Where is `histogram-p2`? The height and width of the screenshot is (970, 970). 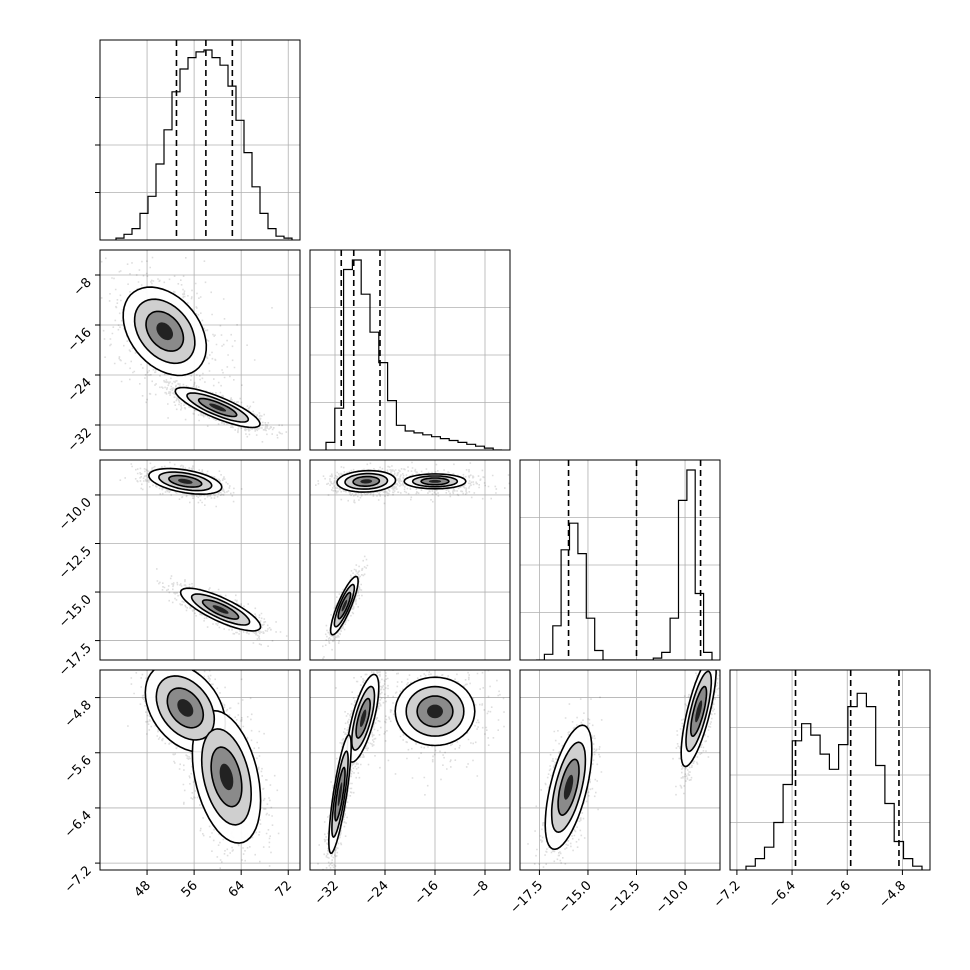 histogram-p2 is located at coordinates (413, 354).